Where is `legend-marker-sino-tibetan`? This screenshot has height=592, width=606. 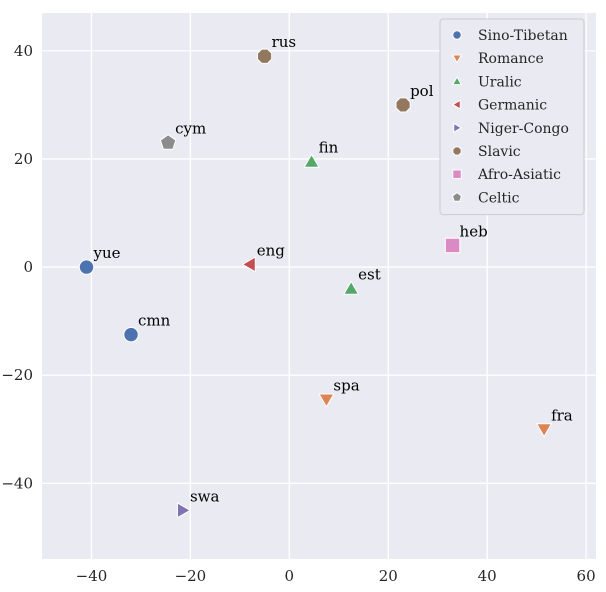
legend-marker-sino-tibetan is located at coordinates (457, 35).